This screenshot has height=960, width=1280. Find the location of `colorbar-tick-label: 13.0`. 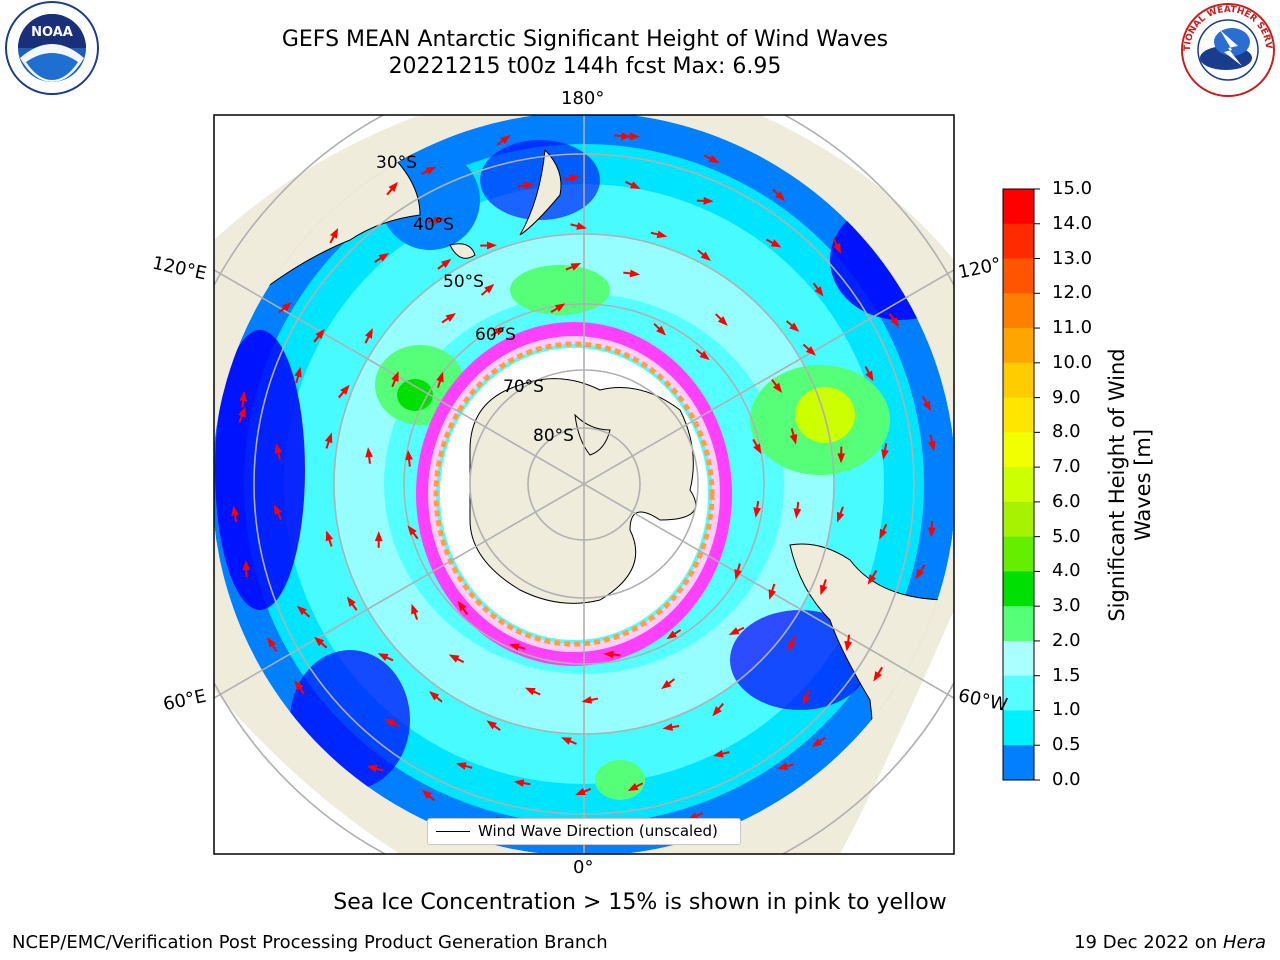

colorbar-tick-label: 13.0 is located at coordinates (1072, 258).